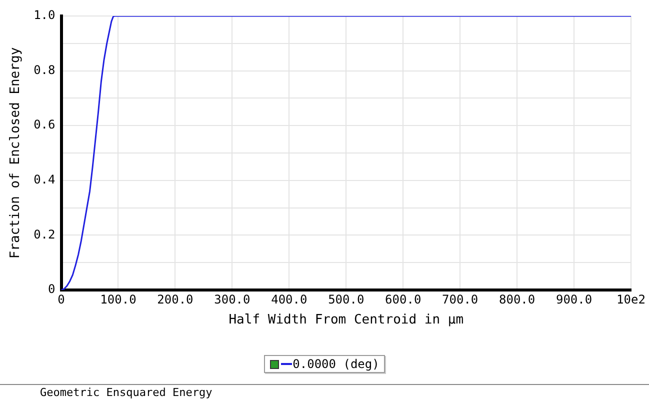 Image resolution: width=649 pixels, height=399 pixels. What do you see at coordinates (232, 299) in the screenshot?
I see `x-tick-label: 300.0` at bounding box center [232, 299].